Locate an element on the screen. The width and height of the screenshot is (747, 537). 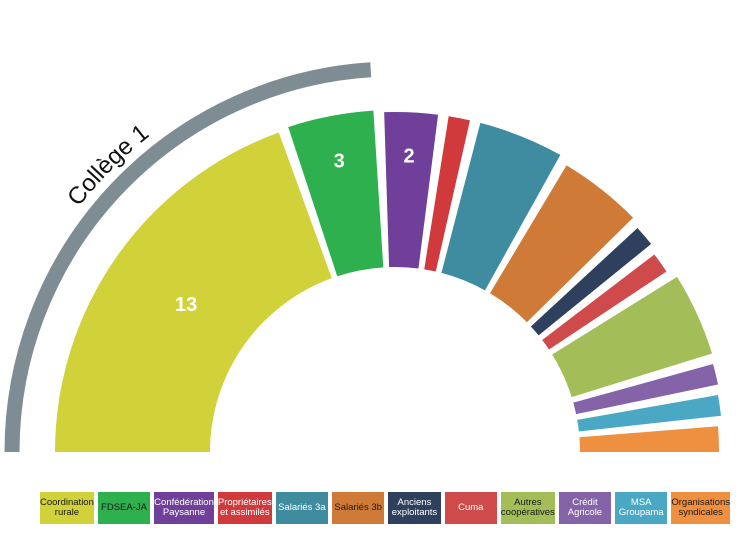
segment-msa-groupama is located at coordinates (649, 413).